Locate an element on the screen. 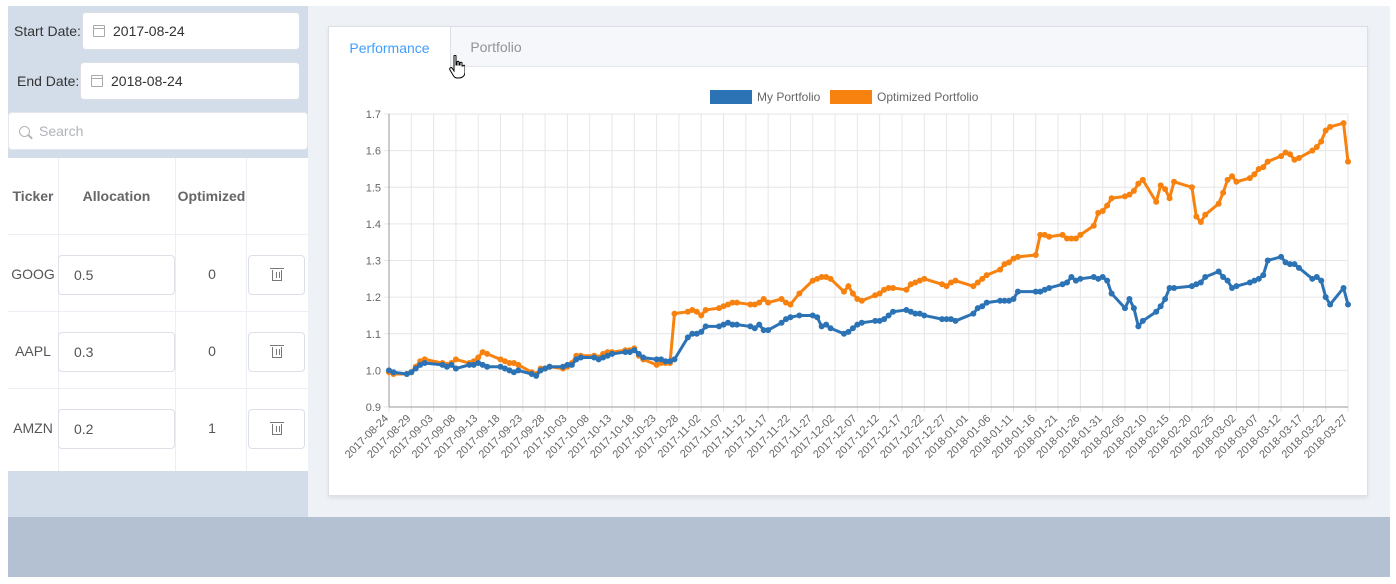 The width and height of the screenshot is (1396, 584). legend-swatch is located at coordinates (731, 97).